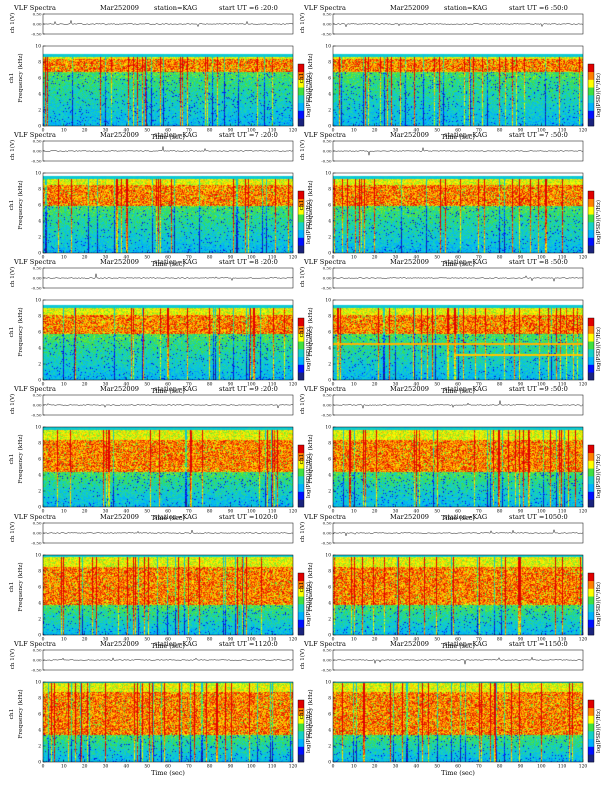 The image size is (612, 792). I want to click on time-tick-label: 90, so click(521, 767).